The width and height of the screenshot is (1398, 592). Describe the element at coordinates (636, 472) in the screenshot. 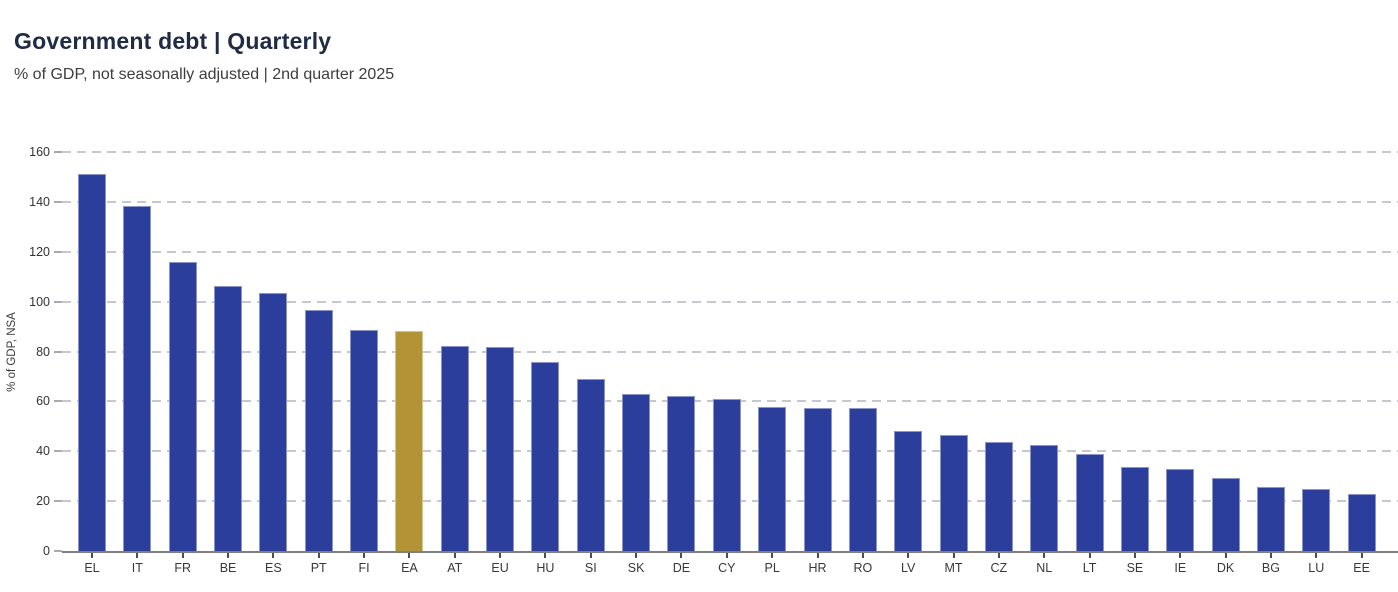

I see `bar-SK` at that location.